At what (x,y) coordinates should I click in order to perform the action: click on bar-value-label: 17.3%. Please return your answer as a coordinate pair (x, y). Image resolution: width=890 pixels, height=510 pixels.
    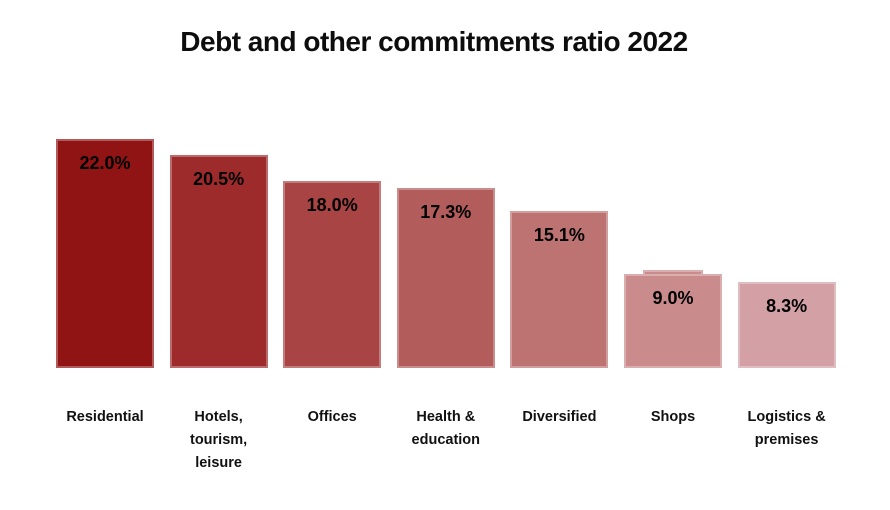
    Looking at the image, I should click on (446, 212).